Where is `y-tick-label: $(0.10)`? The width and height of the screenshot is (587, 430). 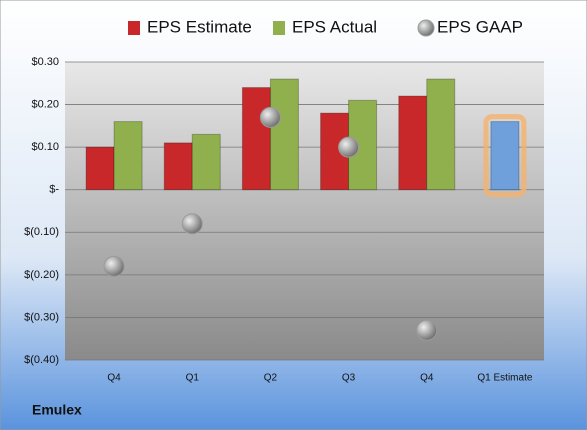
y-tick-label: $(0.10) is located at coordinates (41, 232).